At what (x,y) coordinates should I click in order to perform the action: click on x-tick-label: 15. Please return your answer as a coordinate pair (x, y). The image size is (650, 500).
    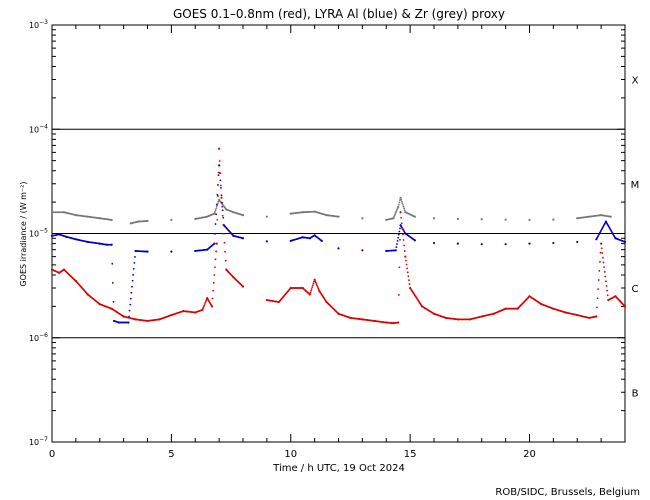
    Looking at the image, I should click on (410, 454).